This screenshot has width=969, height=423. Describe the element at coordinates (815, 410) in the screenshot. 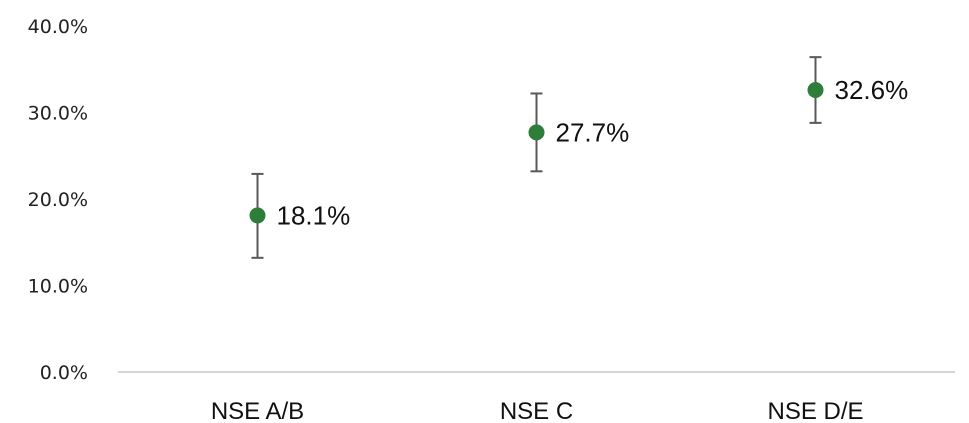

I see `x-category-label: NSE D/E` at that location.